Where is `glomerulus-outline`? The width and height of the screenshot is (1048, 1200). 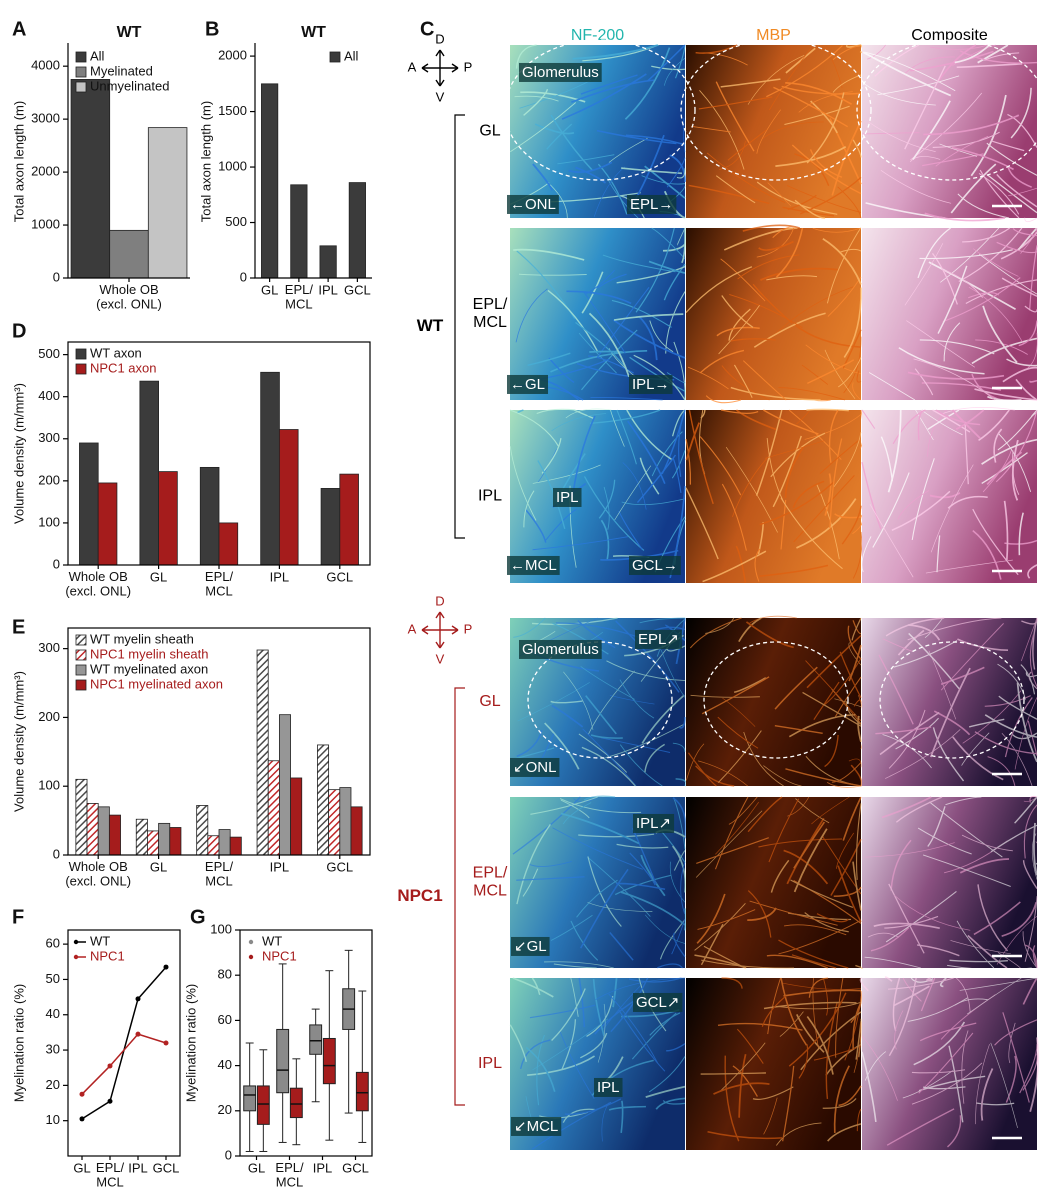 glomerulus-outline is located at coordinates (952, 700).